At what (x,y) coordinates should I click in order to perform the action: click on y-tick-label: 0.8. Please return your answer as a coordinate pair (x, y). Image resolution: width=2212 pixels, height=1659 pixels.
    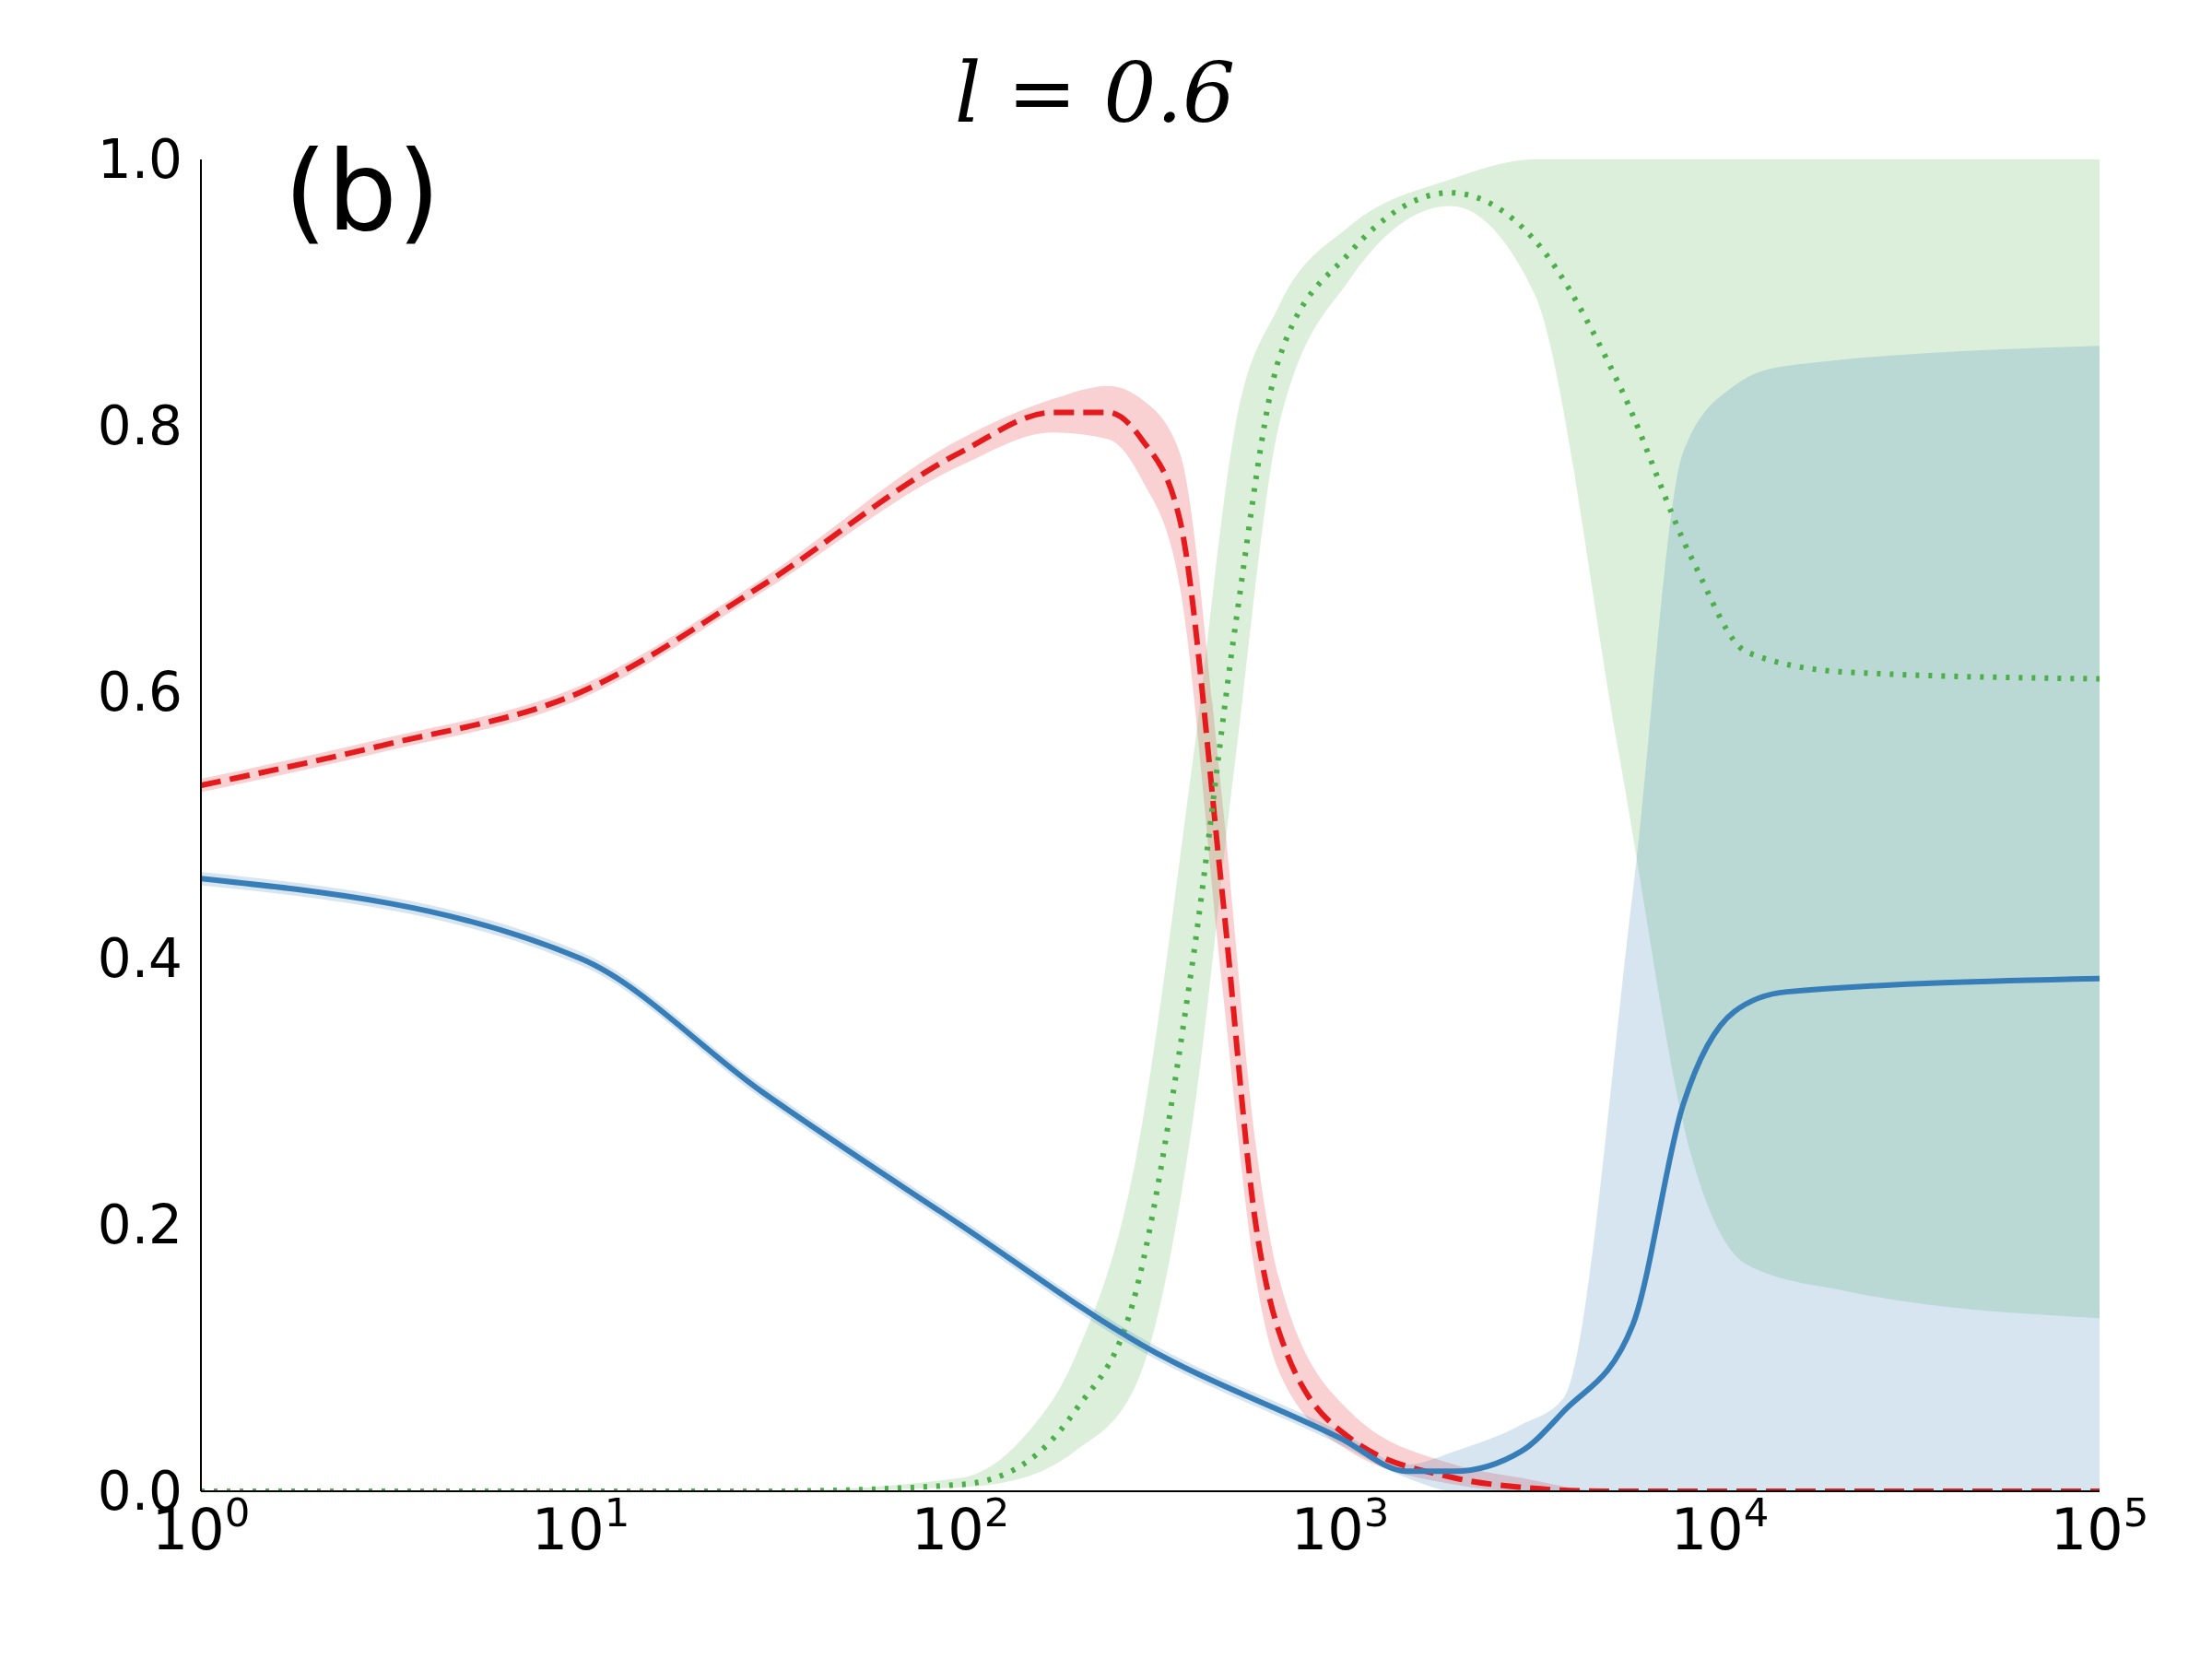
    Looking at the image, I should click on (139, 425).